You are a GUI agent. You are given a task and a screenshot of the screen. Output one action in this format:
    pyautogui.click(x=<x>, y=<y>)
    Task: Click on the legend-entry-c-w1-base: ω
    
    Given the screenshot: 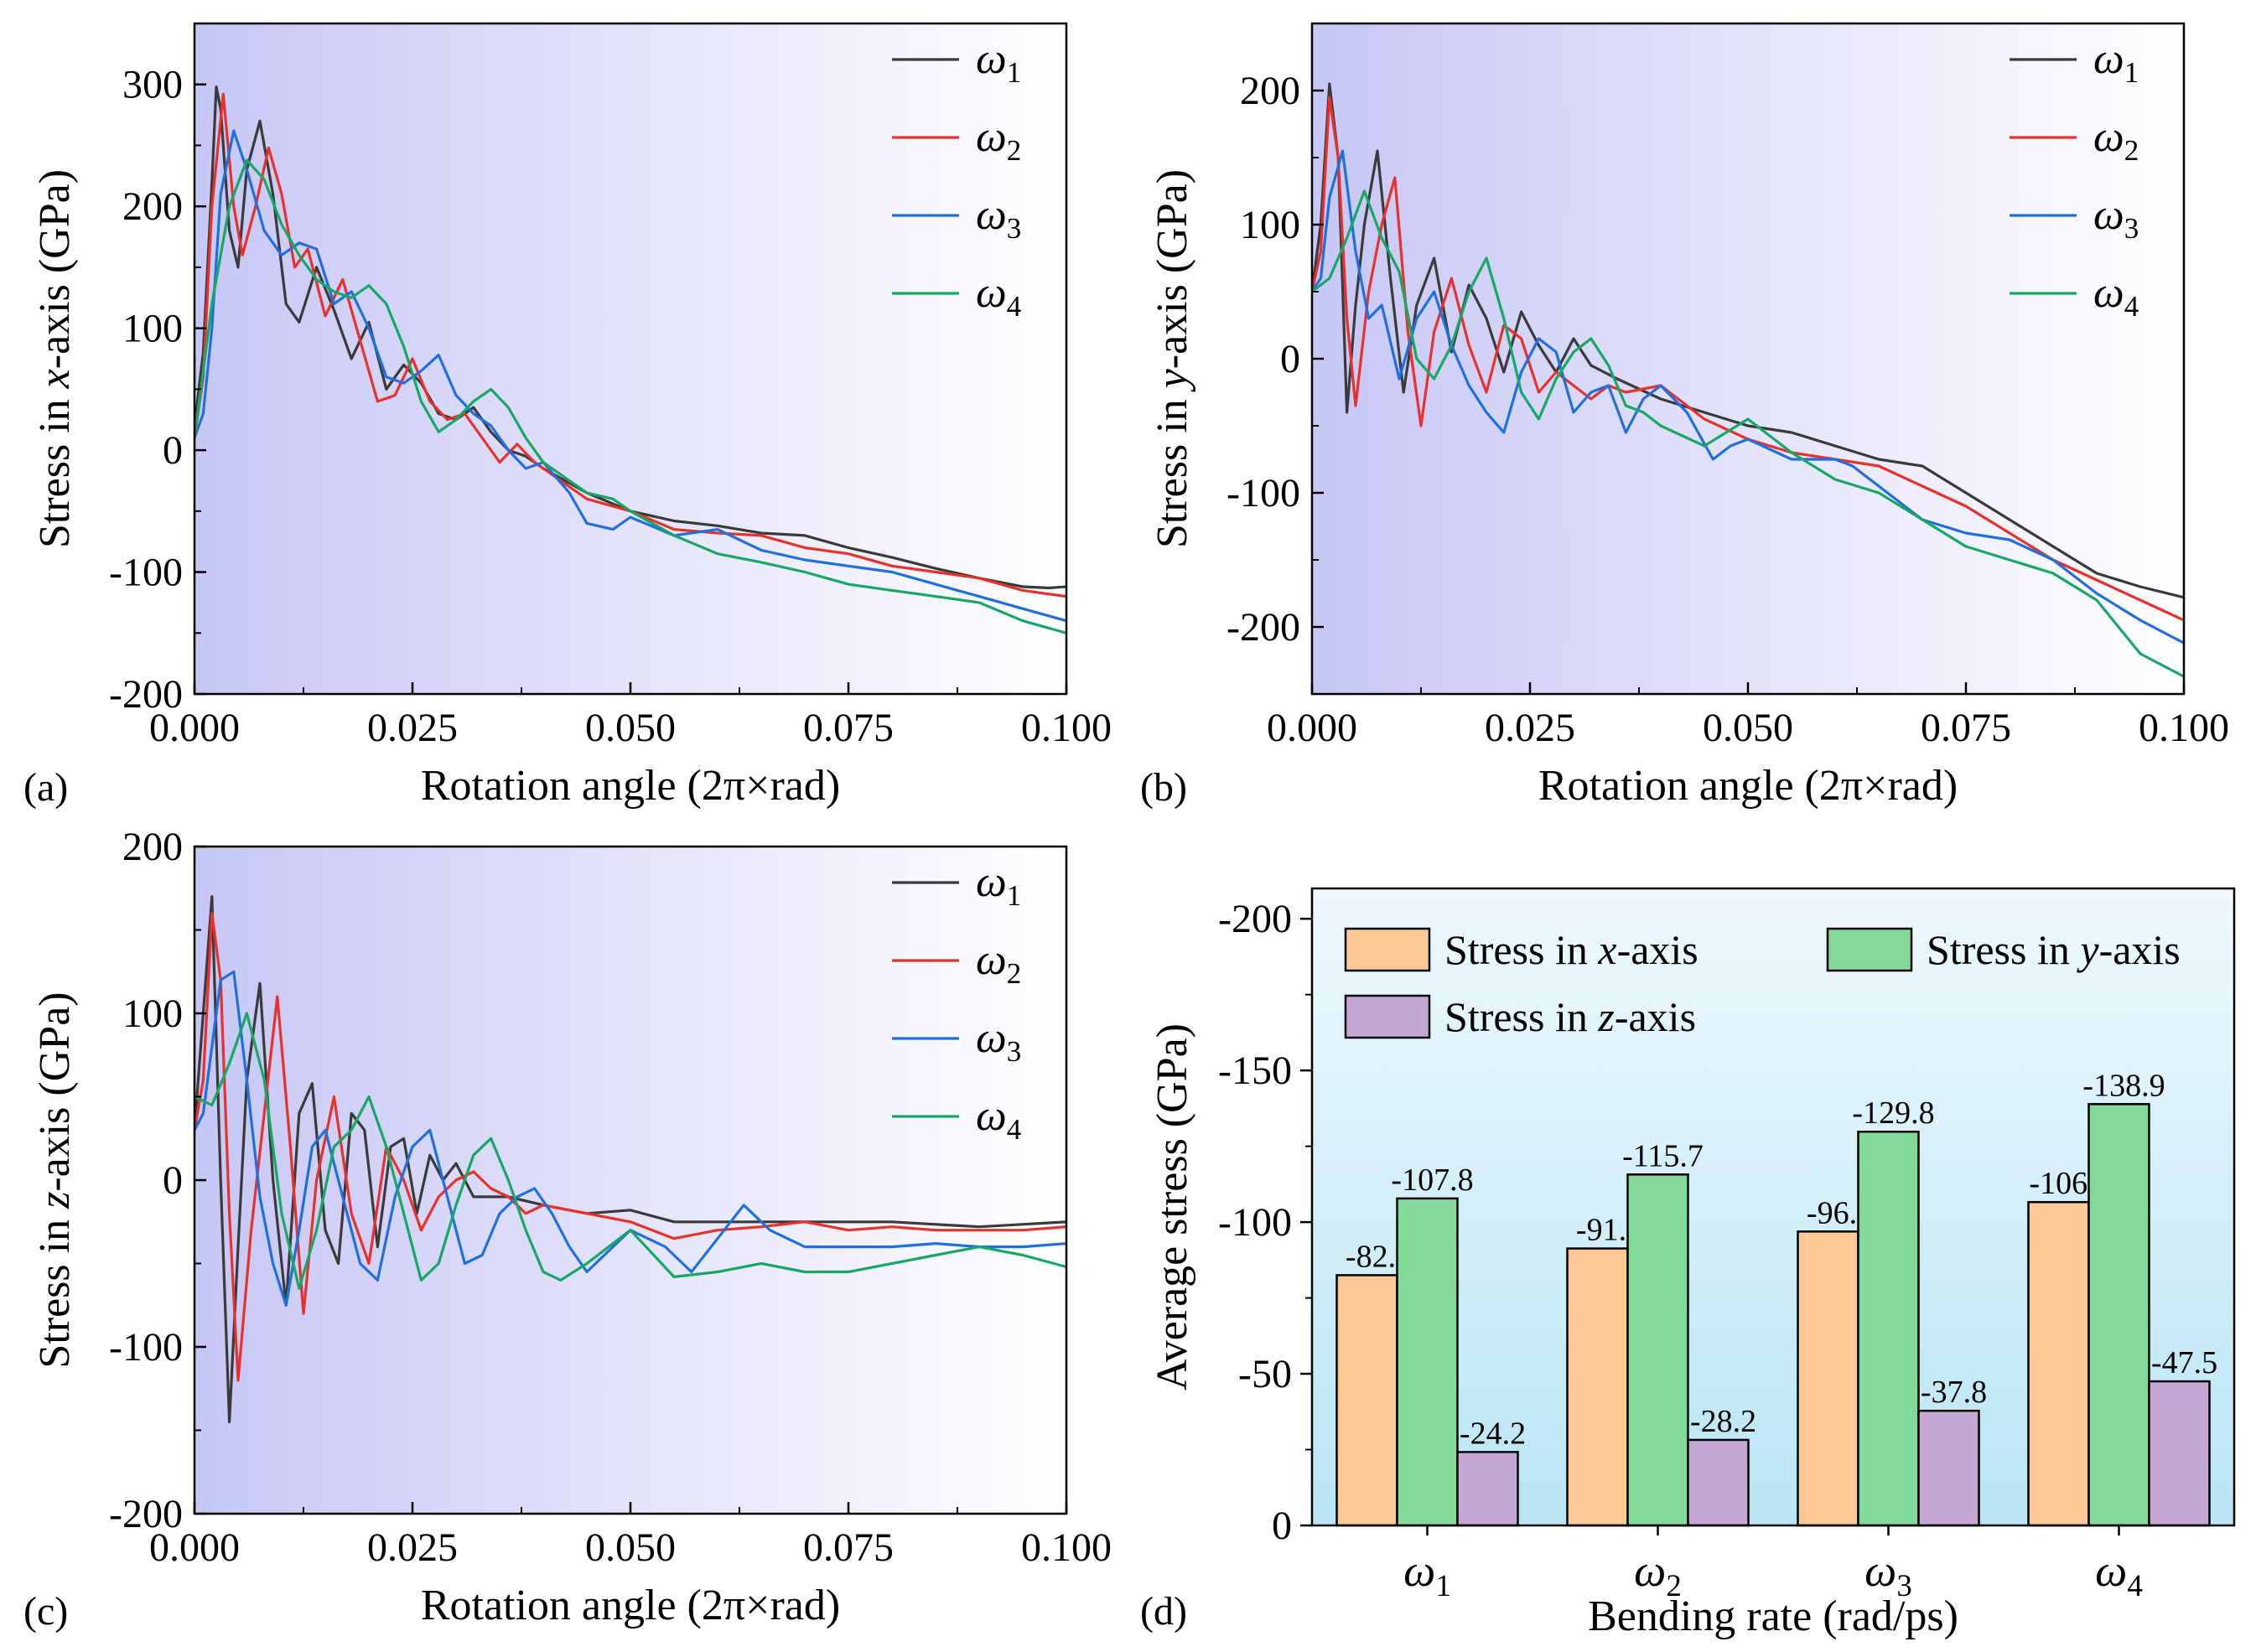 What is the action you would take?
    pyautogui.click(x=991, y=882)
    